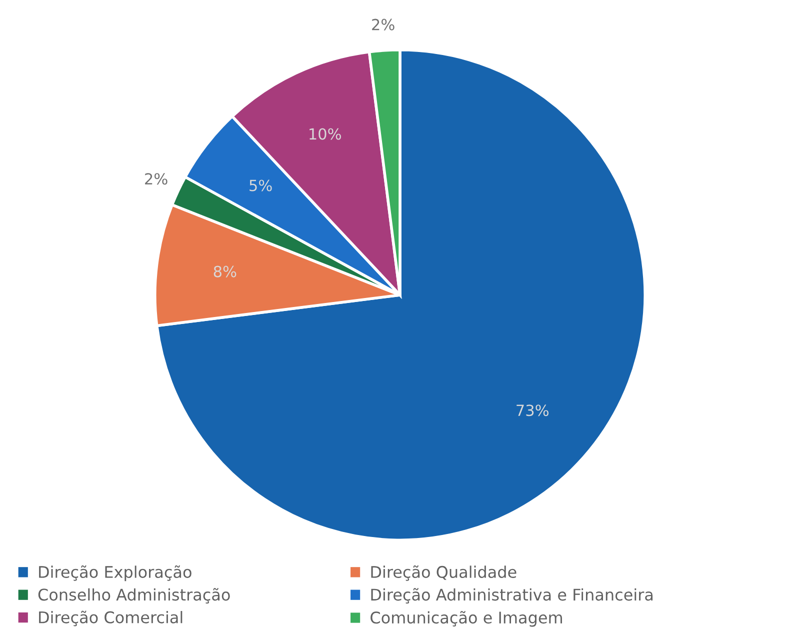 The image size is (791, 637). I want to click on data-label: 73%, so click(532, 410).